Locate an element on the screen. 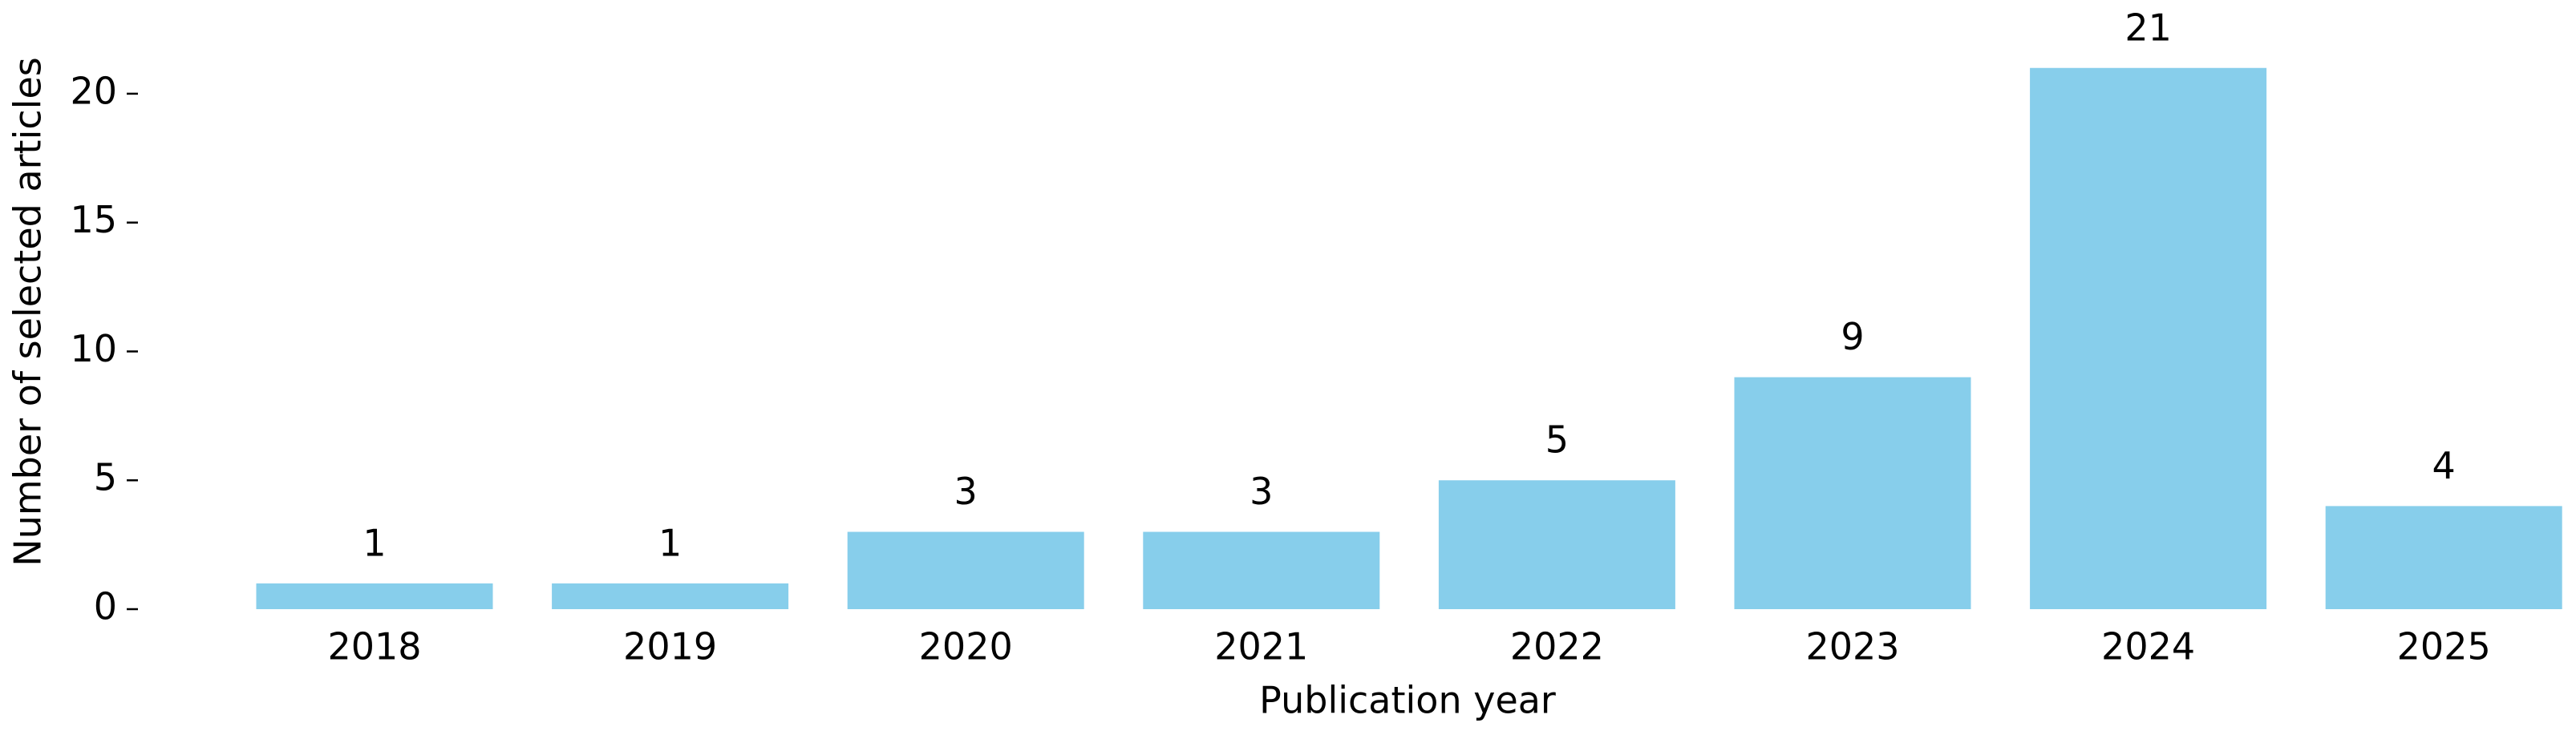 This screenshot has width=2576, height=735. value-label: 21 is located at coordinates (2148, 27).